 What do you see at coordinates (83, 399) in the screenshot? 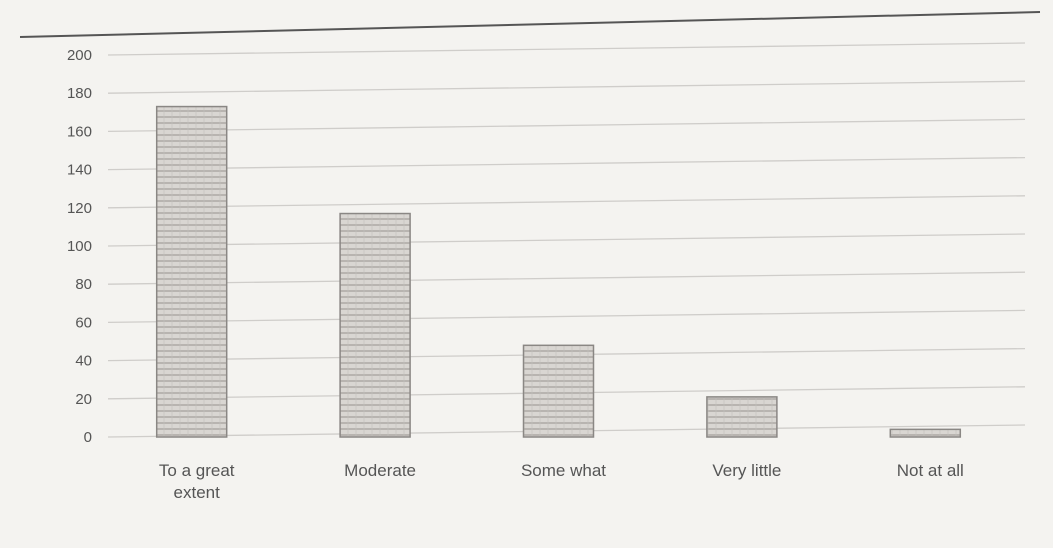
I see `y-tick-label: 20` at bounding box center [83, 399].